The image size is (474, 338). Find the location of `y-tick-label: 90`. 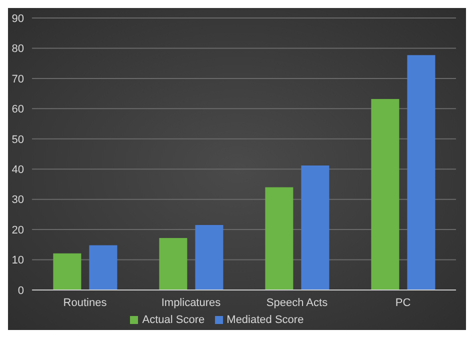

y-tick-label: 90 is located at coordinates (18, 18).